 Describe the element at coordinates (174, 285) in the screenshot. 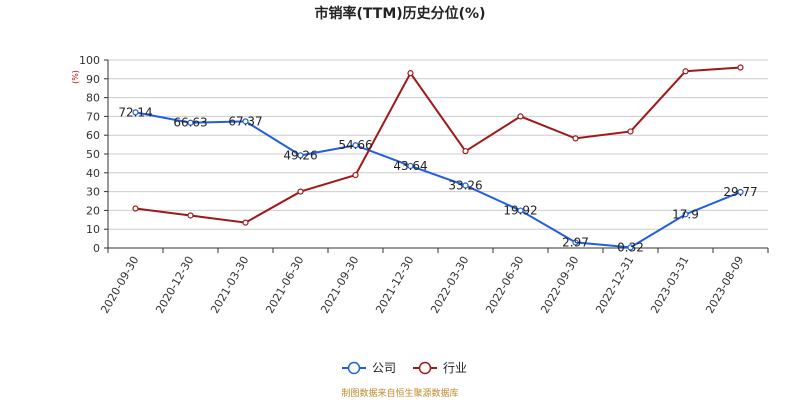

I see `x-tick-label: 2020-12-30` at that location.